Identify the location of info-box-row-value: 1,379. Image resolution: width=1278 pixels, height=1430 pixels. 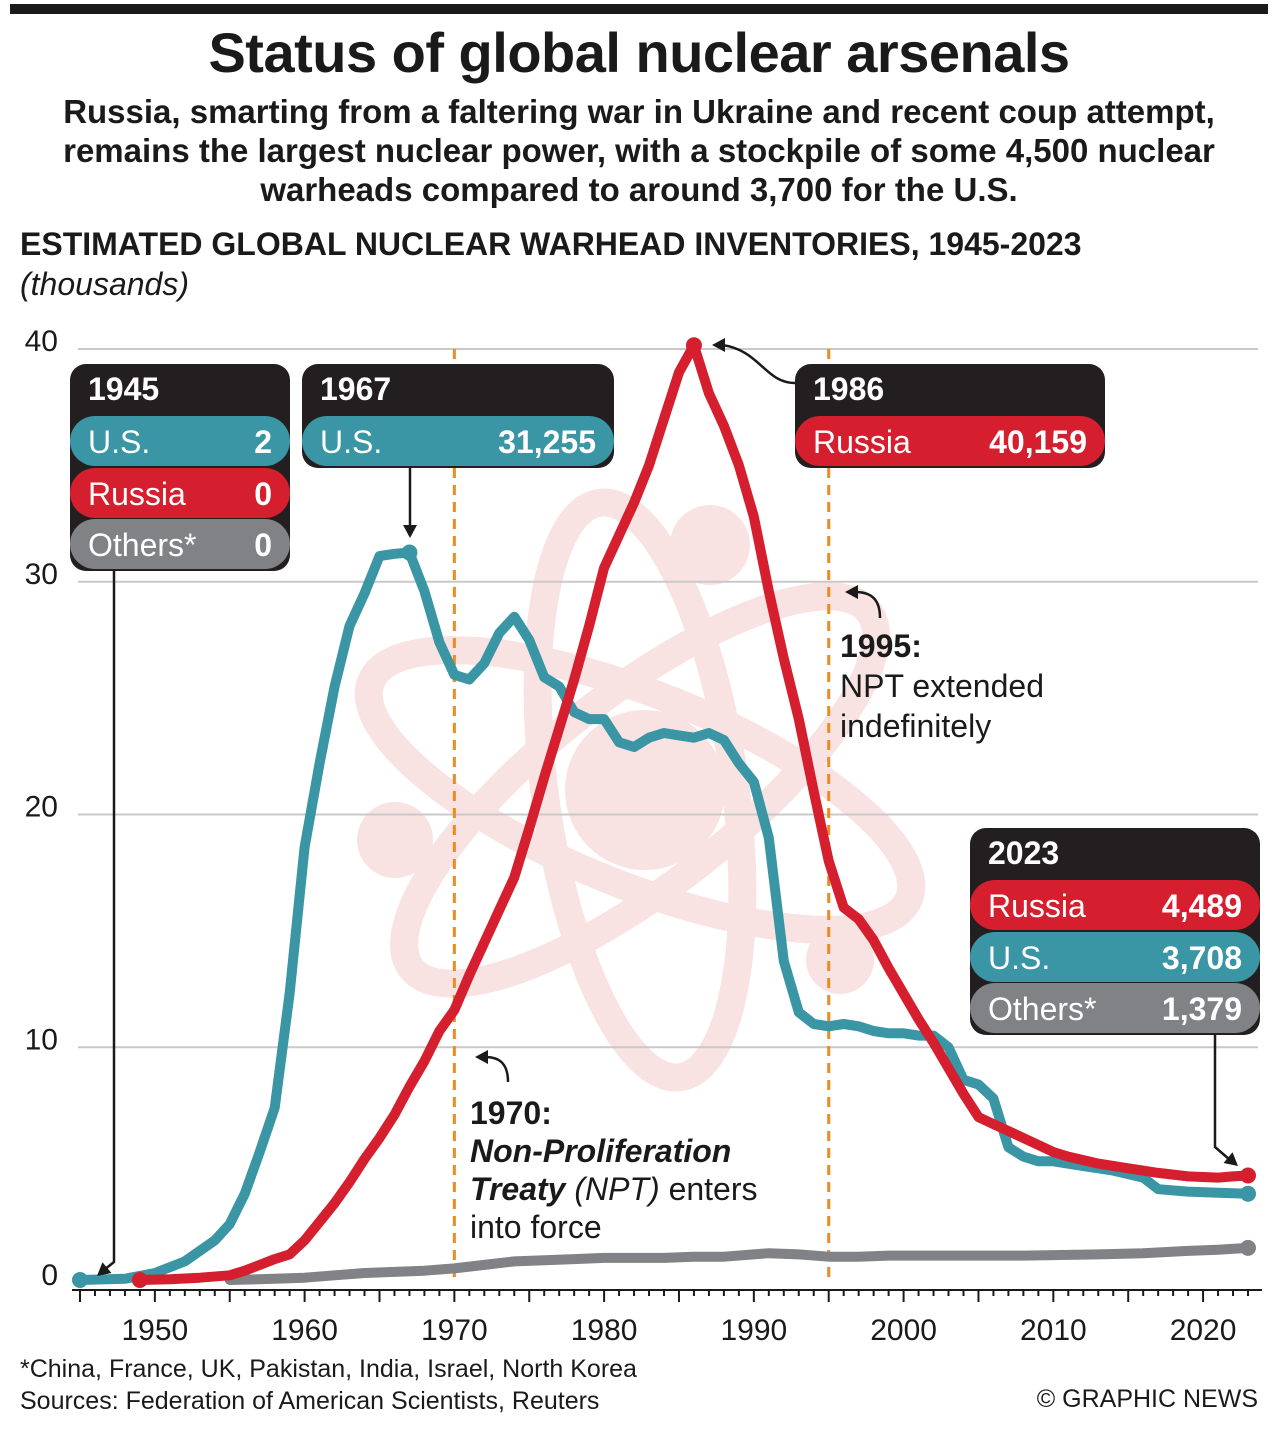
(1202, 1009).